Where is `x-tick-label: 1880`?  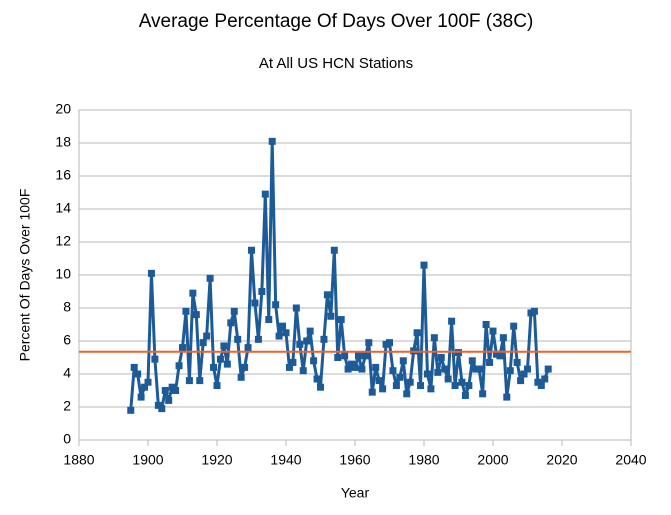
x-tick-label: 1880 is located at coordinates (78, 460).